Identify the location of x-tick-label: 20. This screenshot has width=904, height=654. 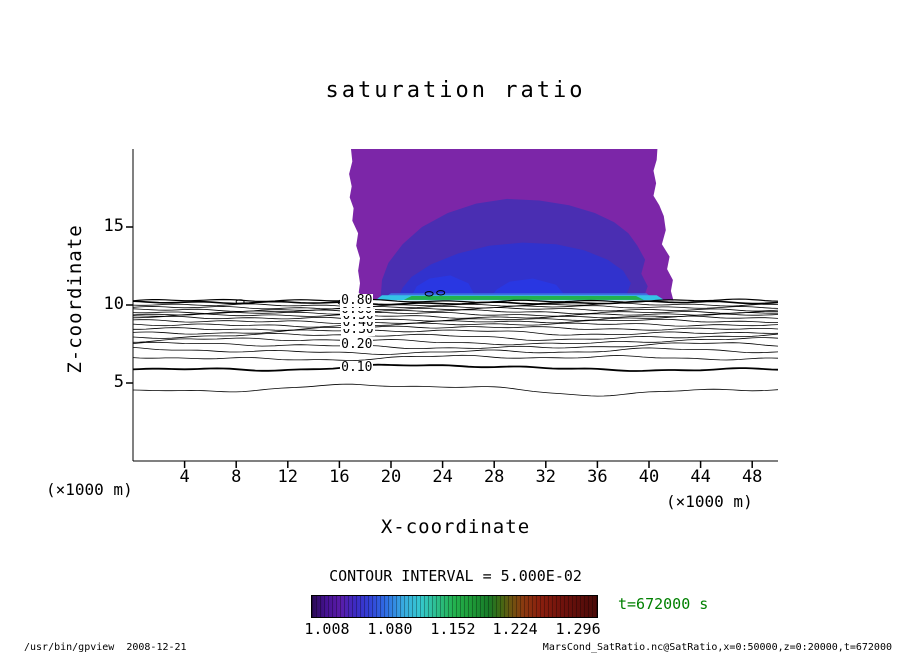
(391, 477).